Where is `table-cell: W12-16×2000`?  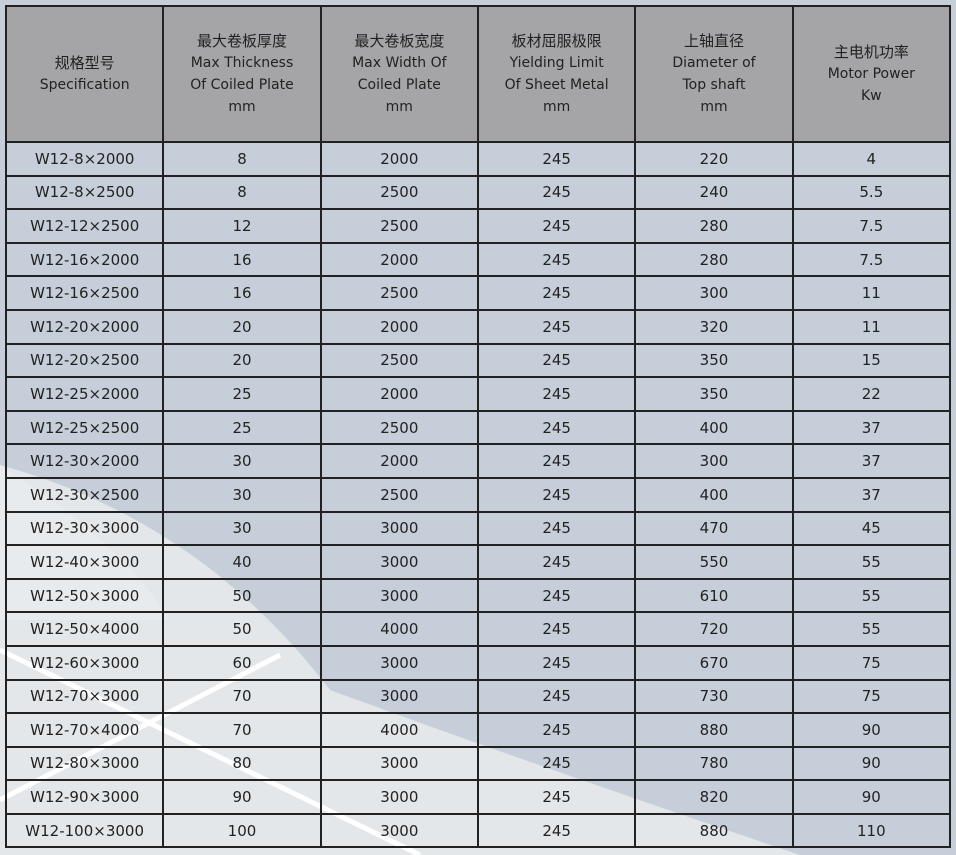
table-cell: W12-16×2000 is located at coordinates (84, 259).